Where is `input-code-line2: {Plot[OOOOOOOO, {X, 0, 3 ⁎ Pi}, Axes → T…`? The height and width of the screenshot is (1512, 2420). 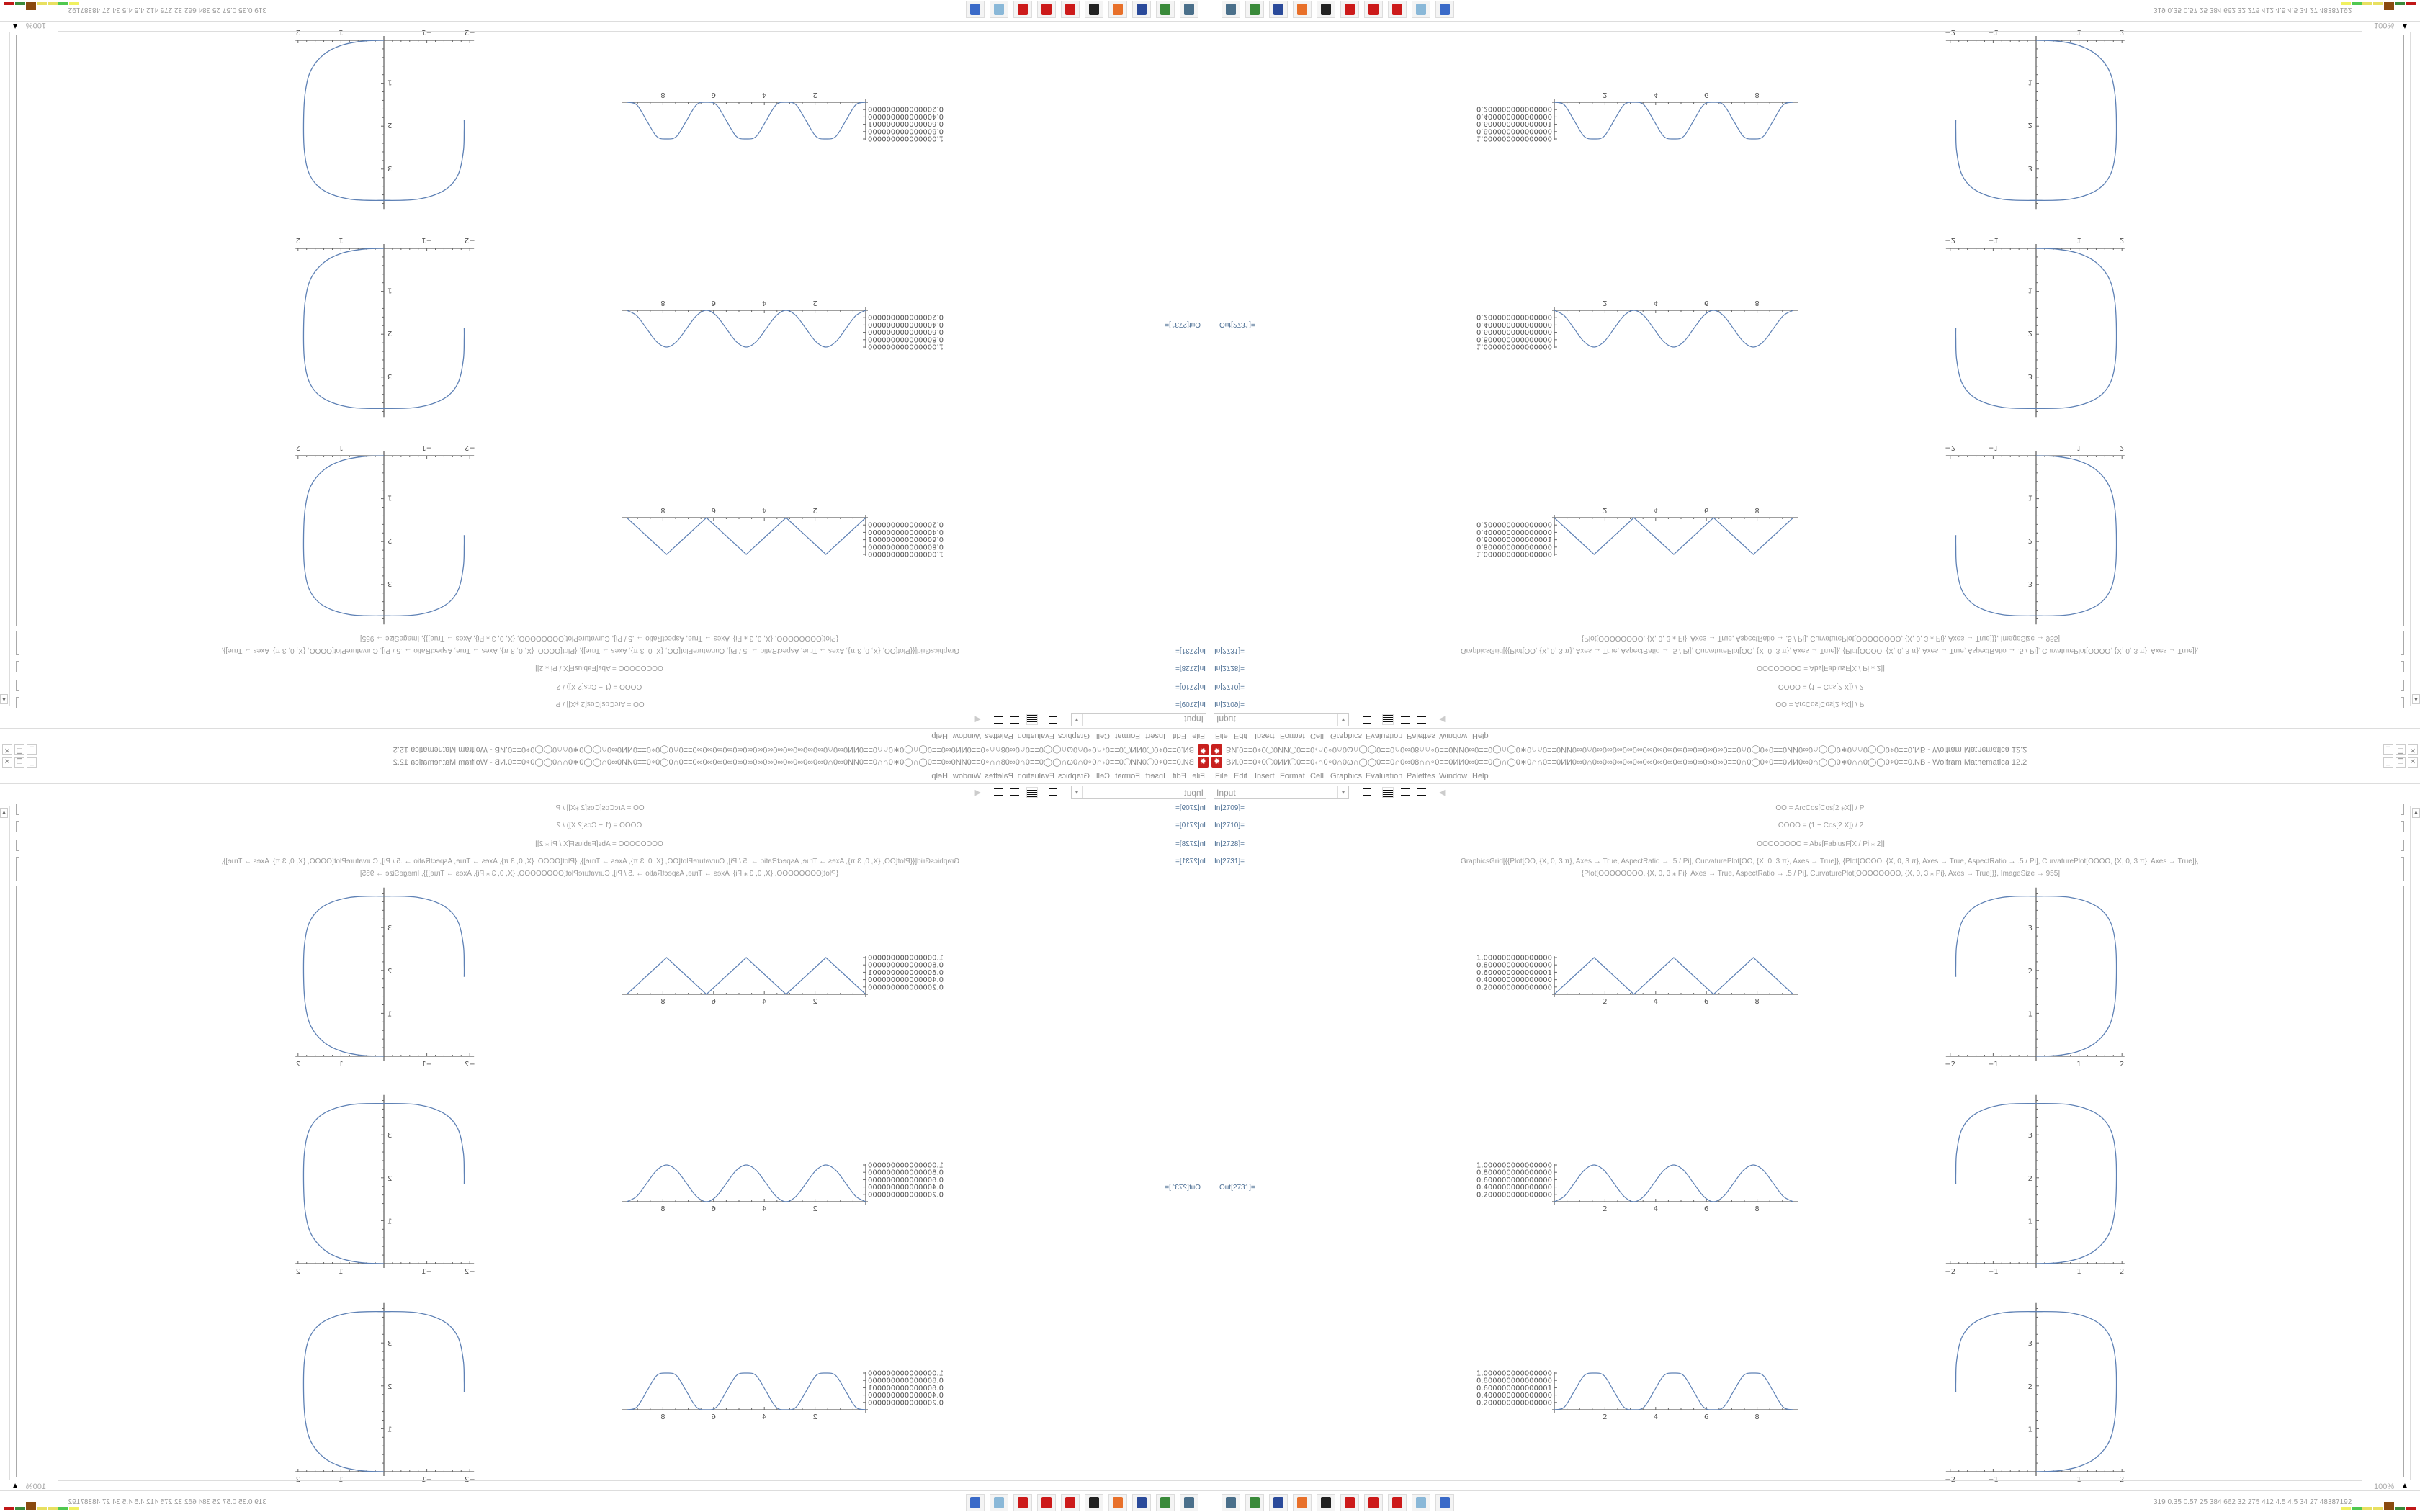 input-code-line2: {Plot[OOOOOOOO, {X, 0, 3 ⁎ Pi}, Axes → T… is located at coordinates (1821, 874).